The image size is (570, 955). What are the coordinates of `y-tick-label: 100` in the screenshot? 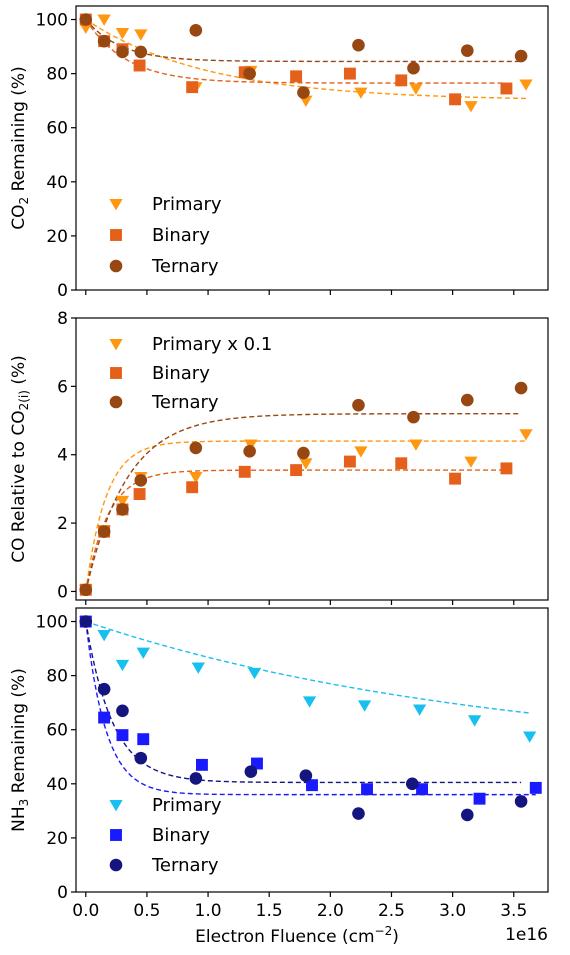 It's located at (52, 623).